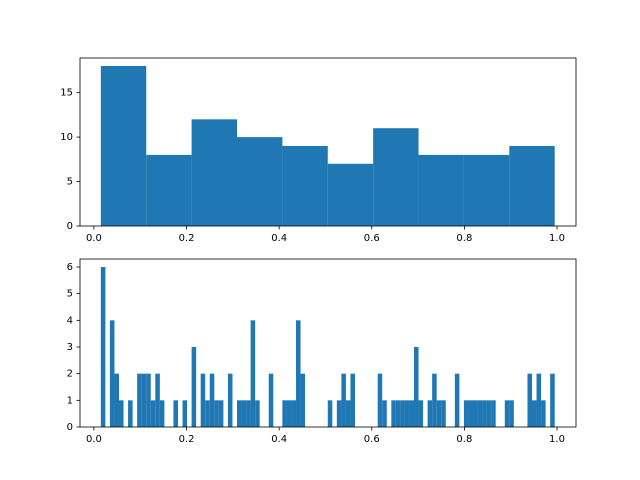  I want to click on y-tick-label: 6, so click(70, 267).